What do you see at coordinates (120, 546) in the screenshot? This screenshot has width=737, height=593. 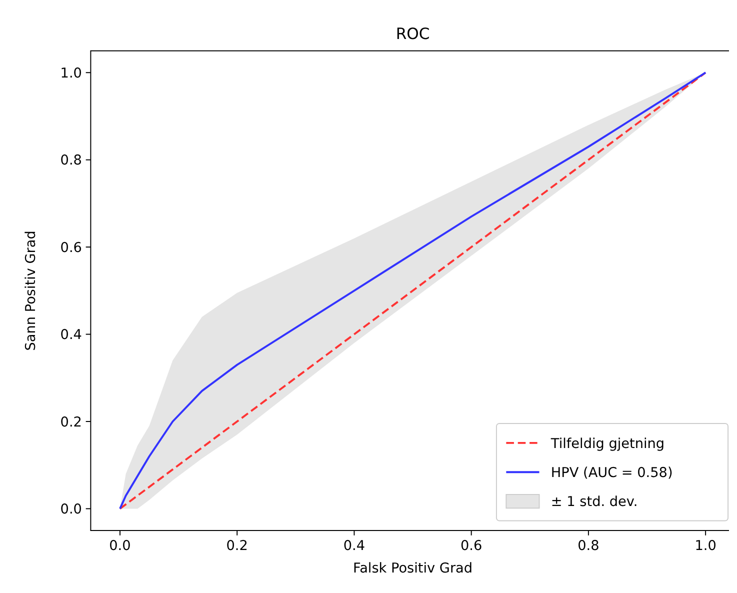 I see `x-tick-label: 0.0` at bounding box center [120, 546].